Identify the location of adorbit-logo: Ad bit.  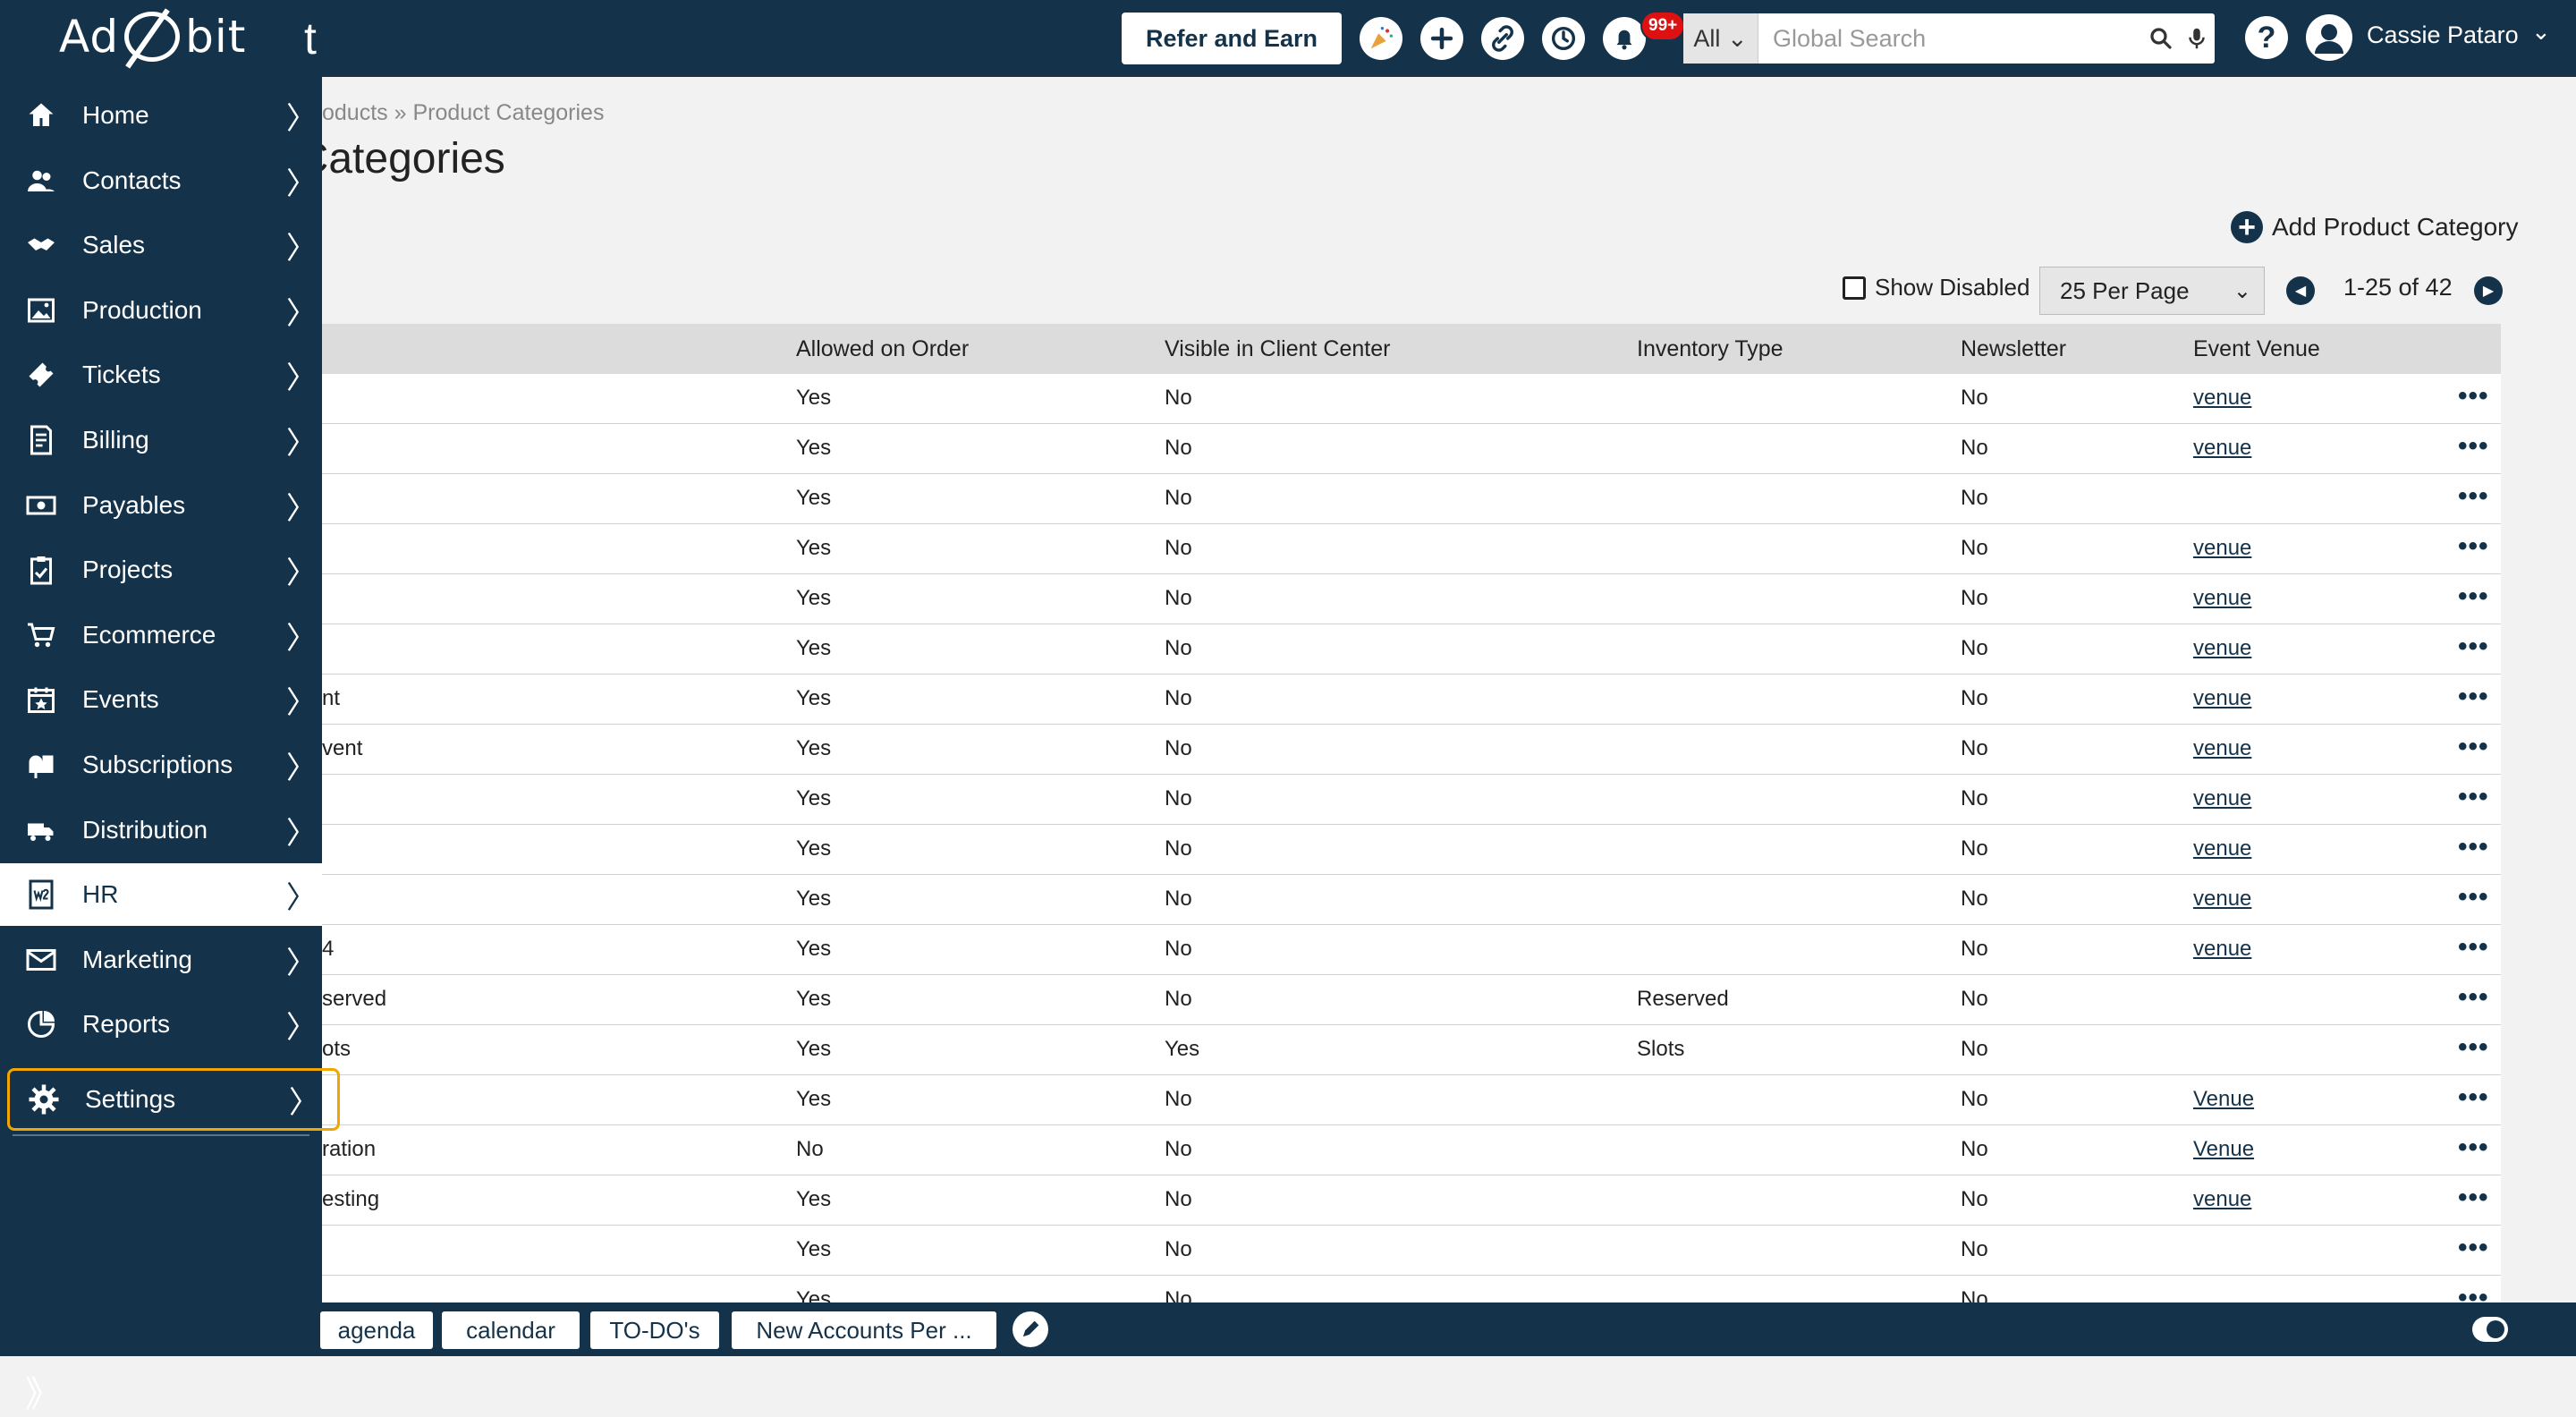
(152, 36).